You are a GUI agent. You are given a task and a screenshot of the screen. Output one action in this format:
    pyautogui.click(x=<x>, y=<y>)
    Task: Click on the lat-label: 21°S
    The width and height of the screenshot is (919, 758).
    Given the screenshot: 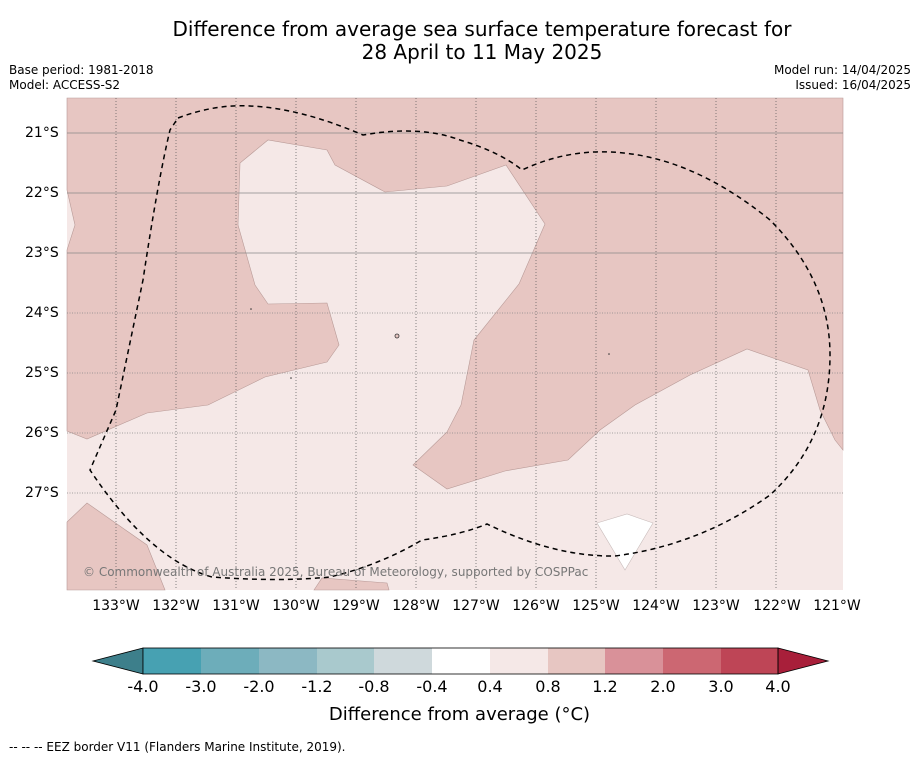 What is the action you would take?
    pyautogui.click(x=42, y=133)
    